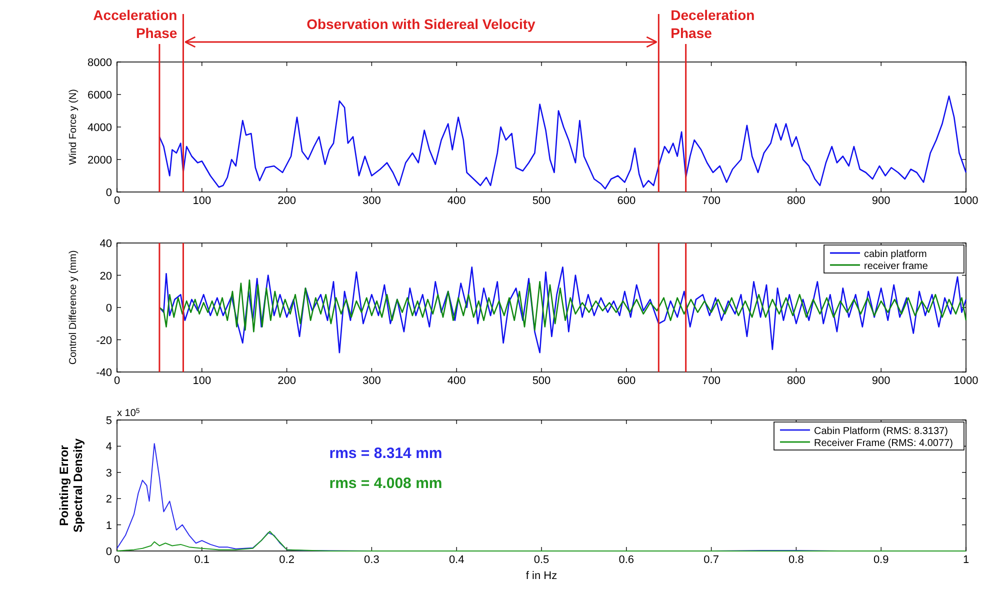 The image size is (984, 595). Describe the element at coordinates (71, 485) in the screenshot. I see `y-axis-title: Pointing Error Spectral Density` at that location.